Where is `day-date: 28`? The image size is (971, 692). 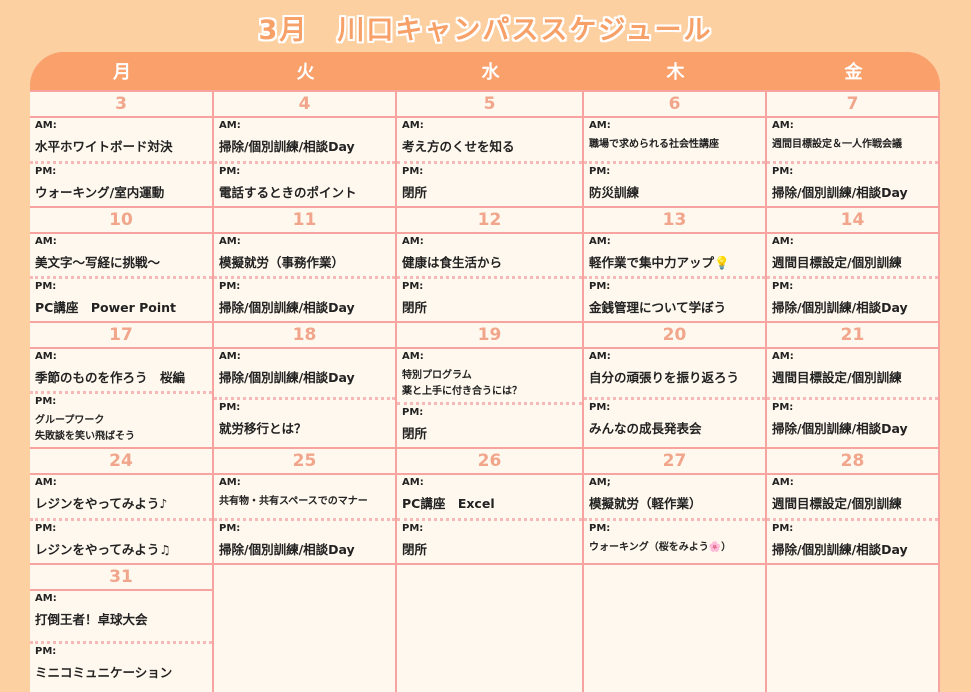 day-date: 28 is located at coordinates (852, 462).